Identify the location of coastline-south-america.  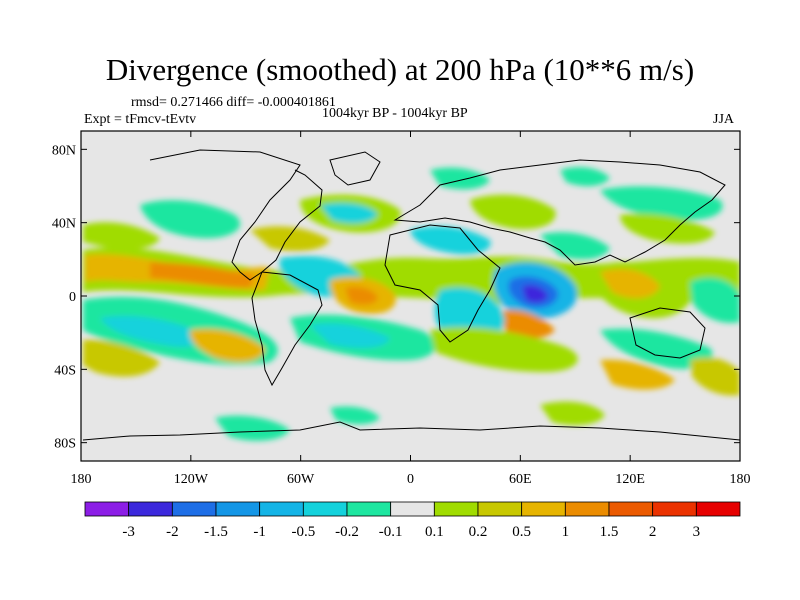
(287, 329).